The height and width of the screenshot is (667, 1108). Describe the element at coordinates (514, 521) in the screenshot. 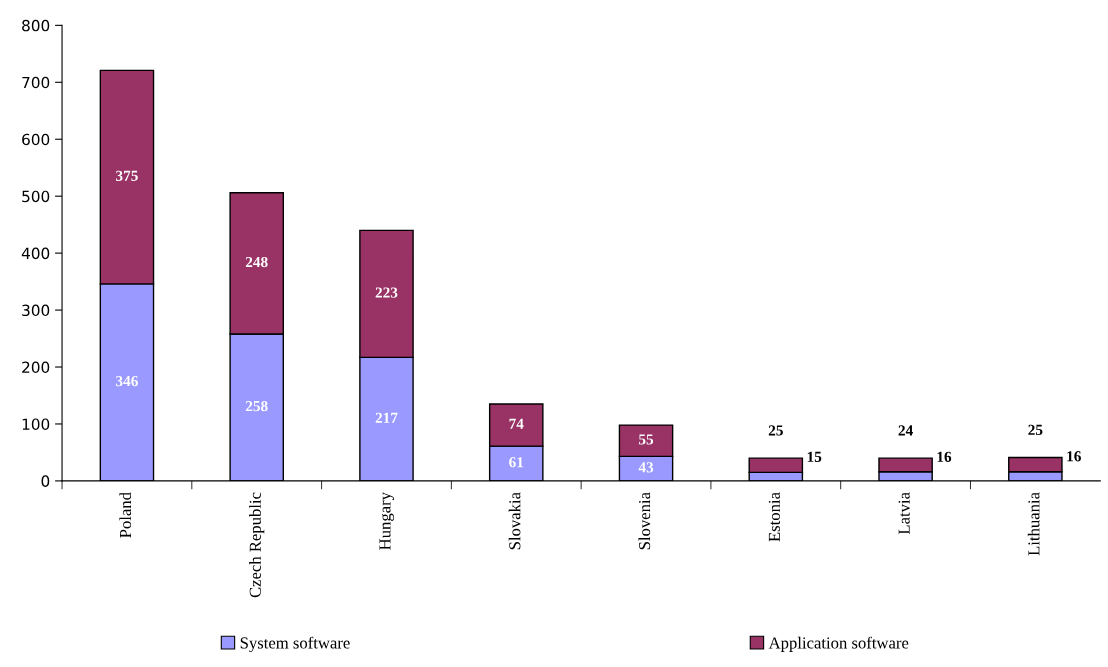

I see `x-tick-label: Slovakia` at that location.